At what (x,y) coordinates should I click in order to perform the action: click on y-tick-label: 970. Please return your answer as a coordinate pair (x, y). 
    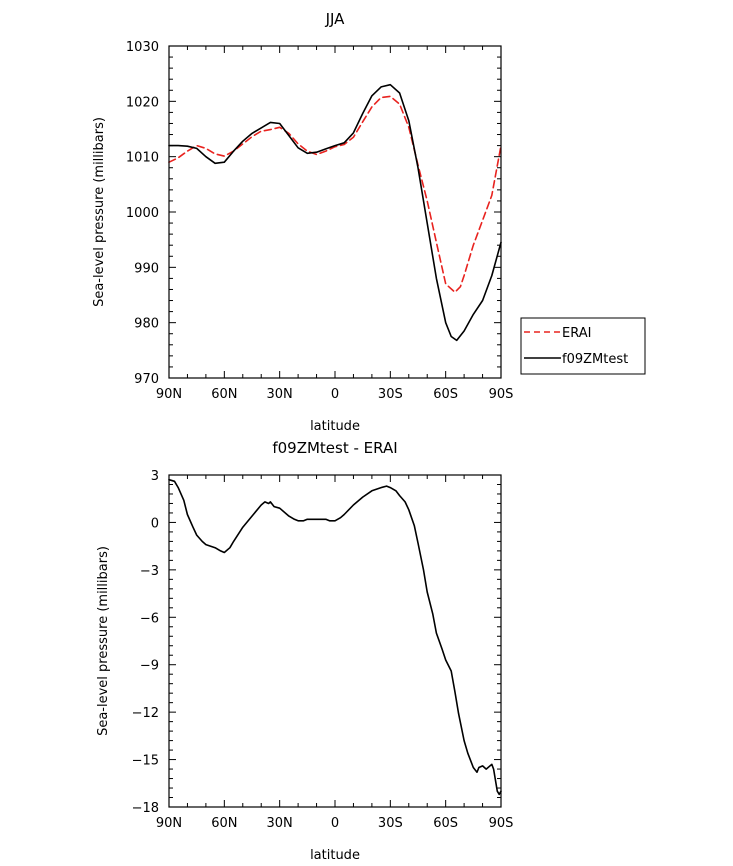
    Looking at the image, I should click on (146, 379).